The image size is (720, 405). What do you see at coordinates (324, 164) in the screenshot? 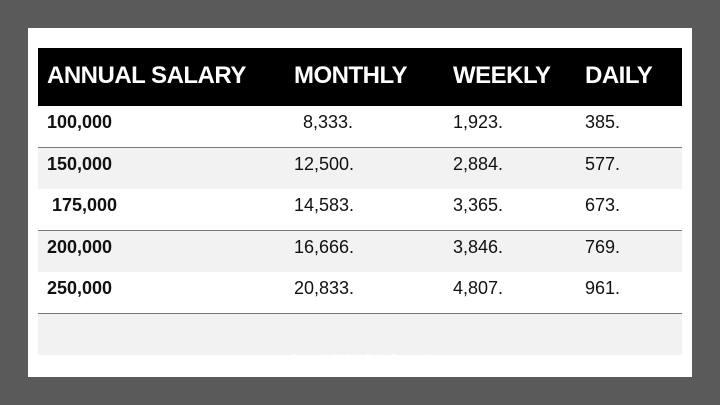
I see `monthly-cell: 12,500.` at bounding box center [324, 164].